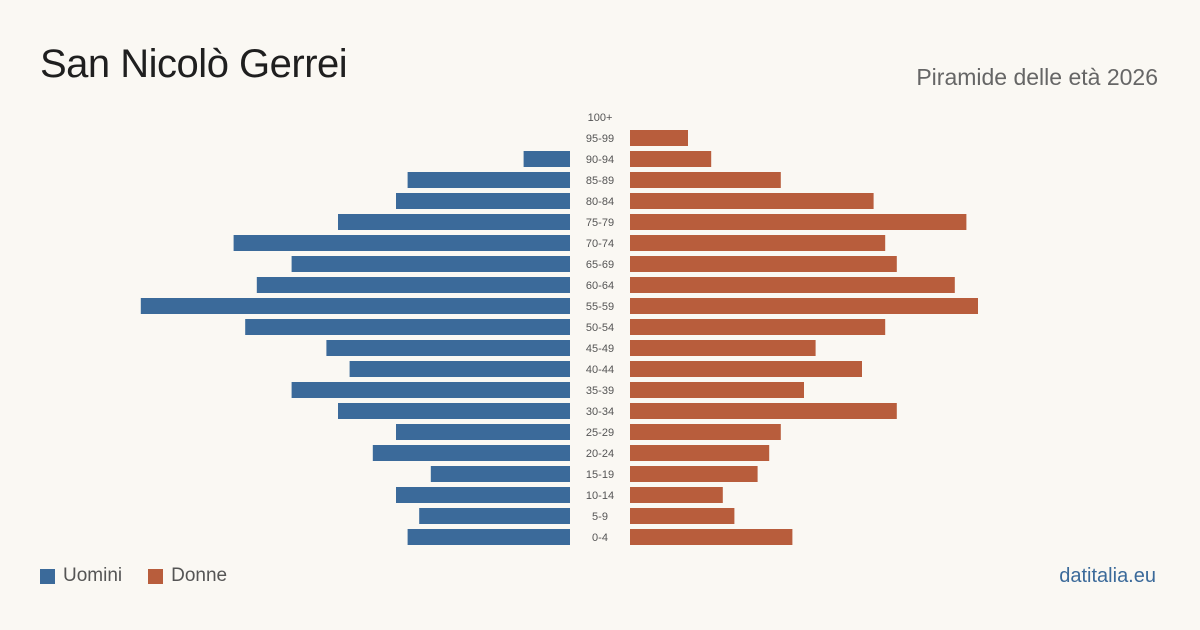 The image size is (1200, 630). I want to click on age-group-label: 50-54, so click(600, 328).